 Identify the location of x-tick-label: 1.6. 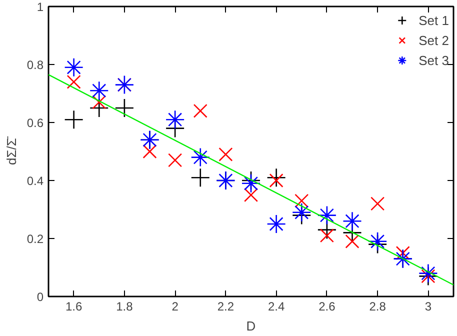
(73, 307).